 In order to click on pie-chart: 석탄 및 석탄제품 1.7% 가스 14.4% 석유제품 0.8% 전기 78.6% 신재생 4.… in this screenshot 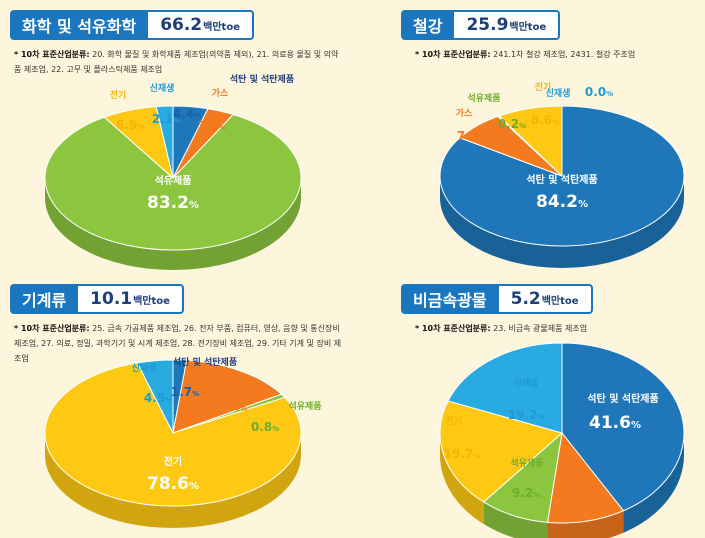, I will do `click(183, 442)`.